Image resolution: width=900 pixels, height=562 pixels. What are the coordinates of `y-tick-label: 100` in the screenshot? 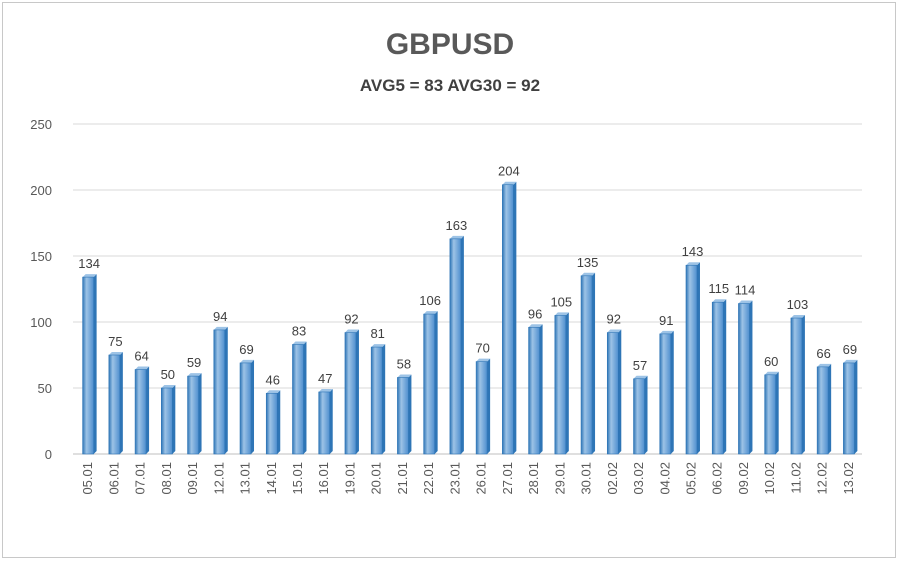 It's located at (41, 322).